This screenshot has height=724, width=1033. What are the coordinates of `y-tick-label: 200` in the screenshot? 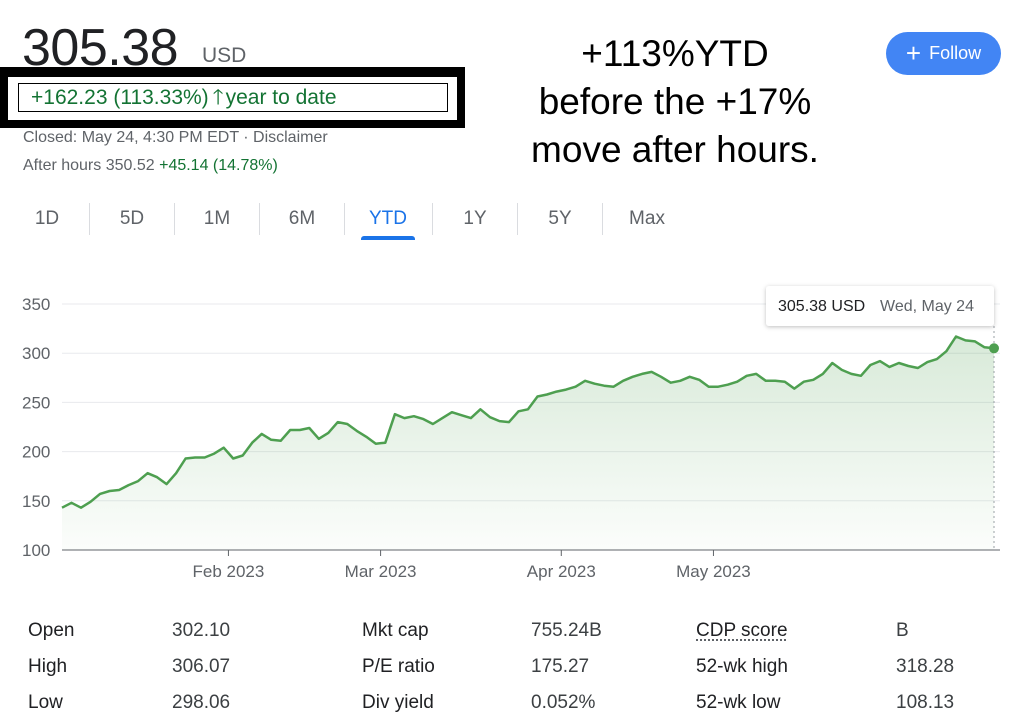 It's located at (36, 452).